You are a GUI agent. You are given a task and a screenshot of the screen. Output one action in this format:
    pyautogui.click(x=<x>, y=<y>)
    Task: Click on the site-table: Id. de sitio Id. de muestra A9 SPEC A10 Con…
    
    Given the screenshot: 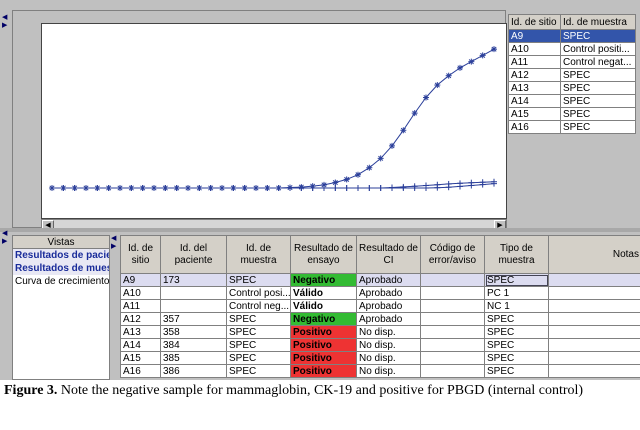 What is the action you would take?
    pyautogui.click(x=572, y=74)
    